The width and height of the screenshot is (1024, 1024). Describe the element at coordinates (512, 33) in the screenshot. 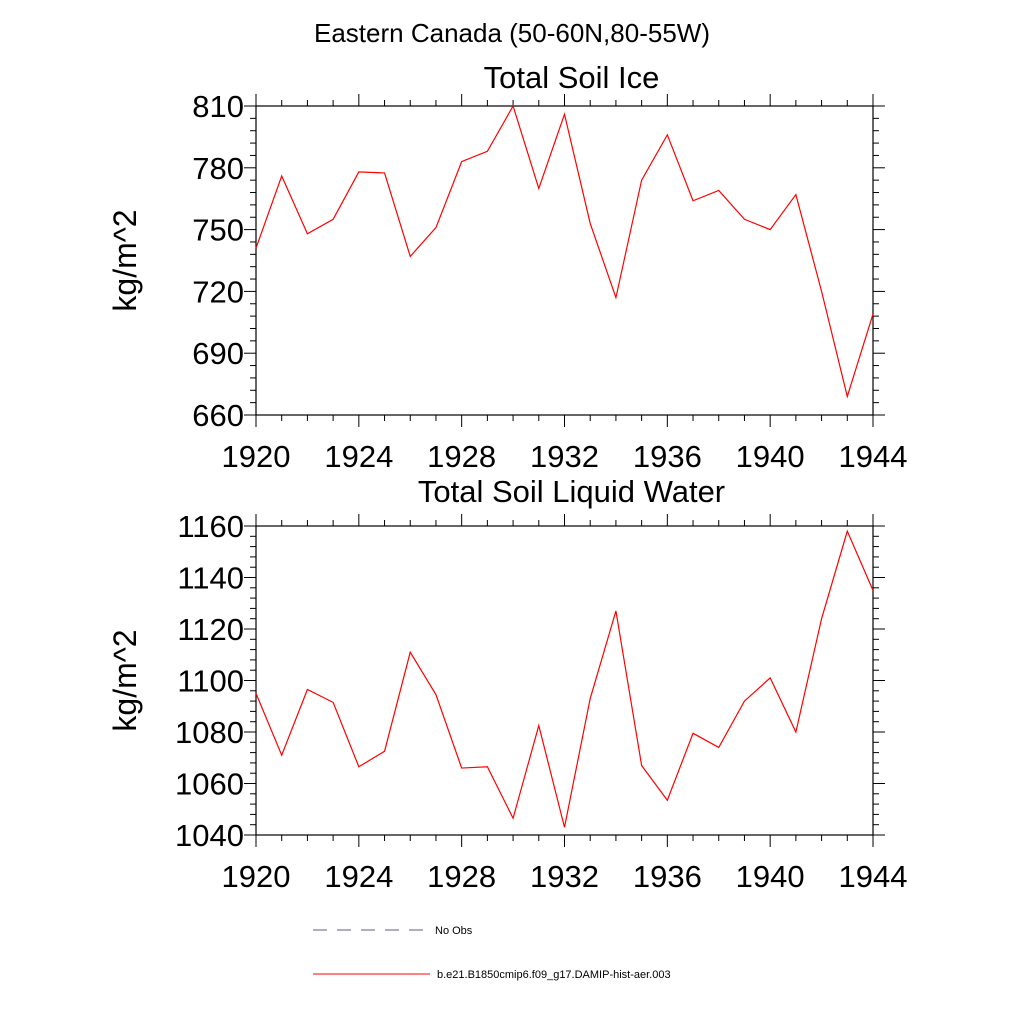

I see `super-title: Eastern Canada (50-60N,80-55W)` at that location.